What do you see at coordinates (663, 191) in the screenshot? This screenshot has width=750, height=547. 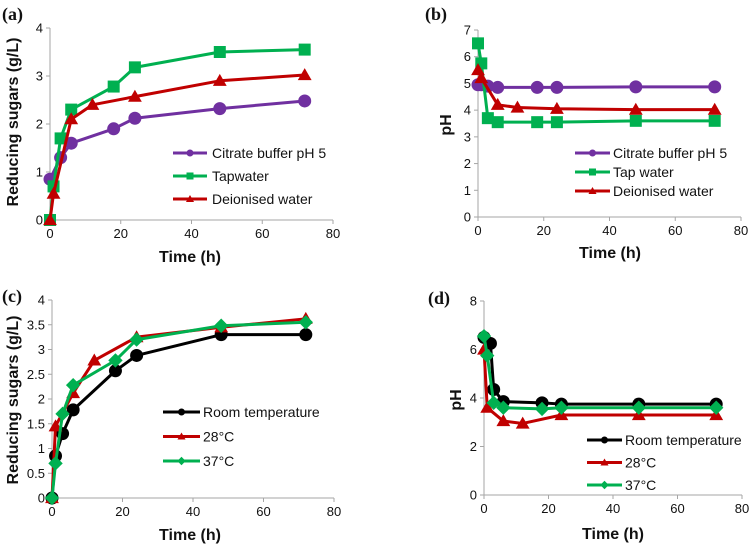 I see `legend-label: Deionised water` at bounding box center [663, 191].